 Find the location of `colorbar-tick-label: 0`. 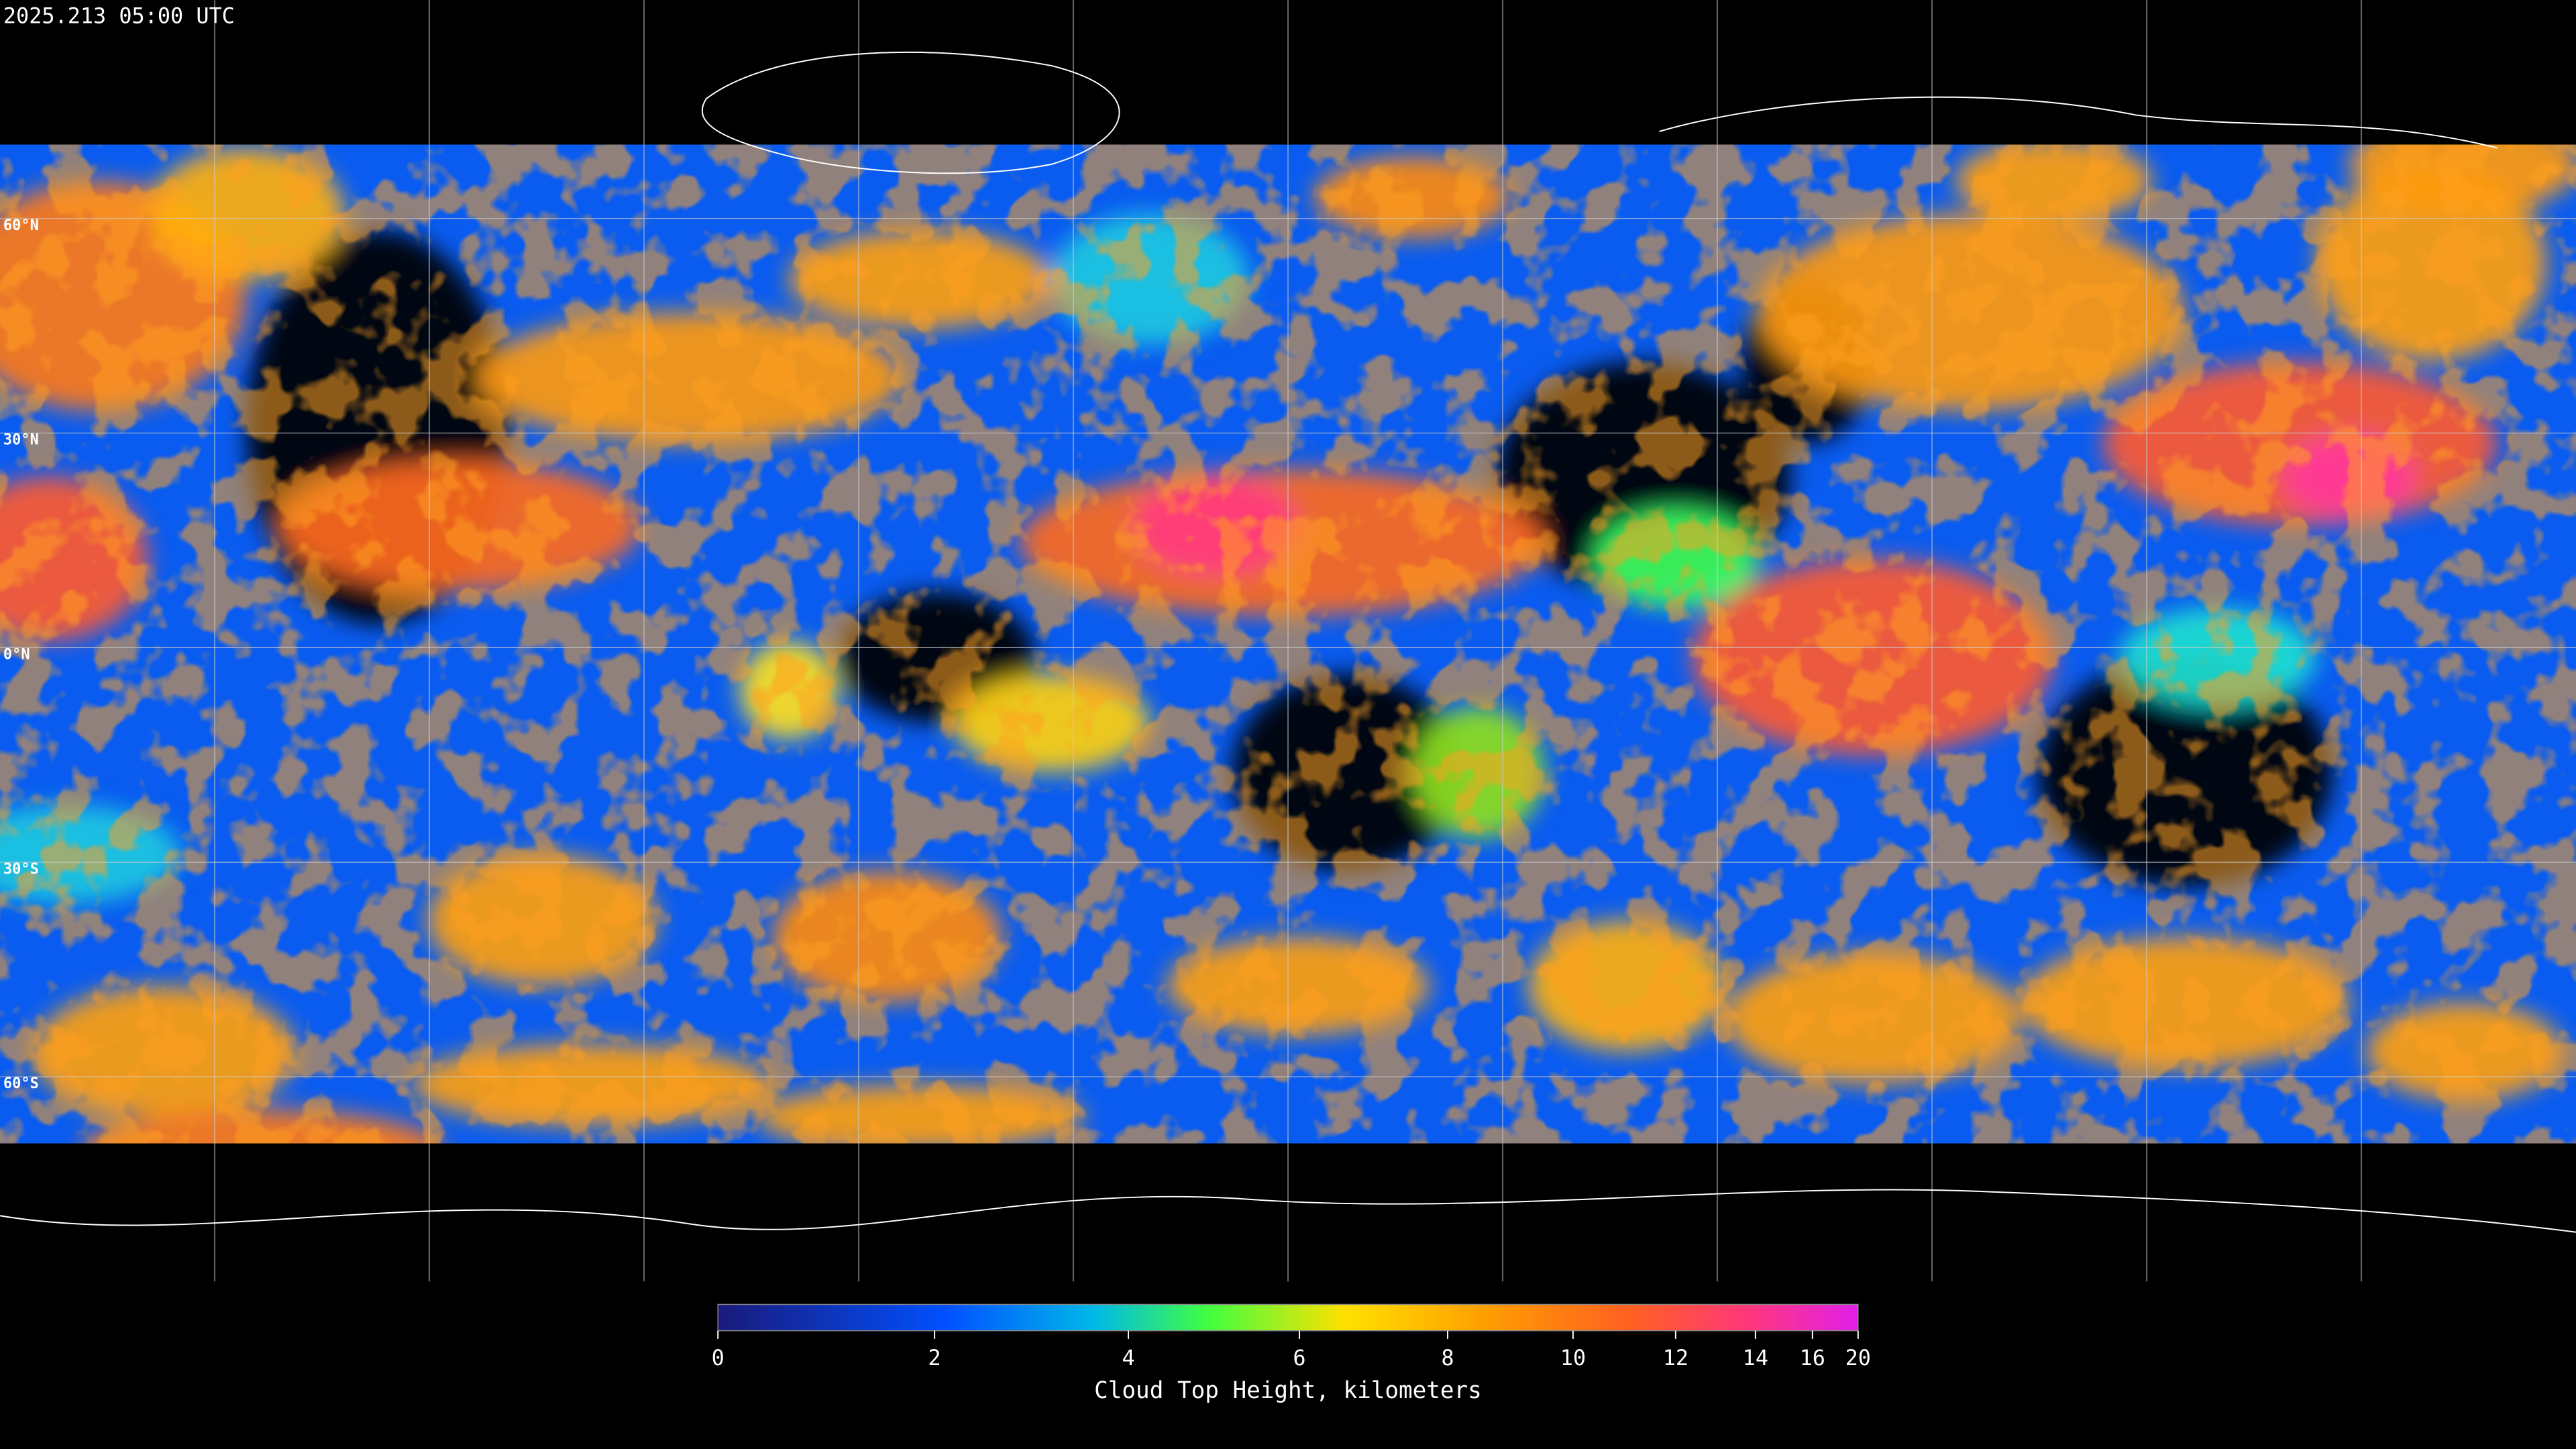

colorbar-tick-label: 0 is located at coordinates (718, 1358).